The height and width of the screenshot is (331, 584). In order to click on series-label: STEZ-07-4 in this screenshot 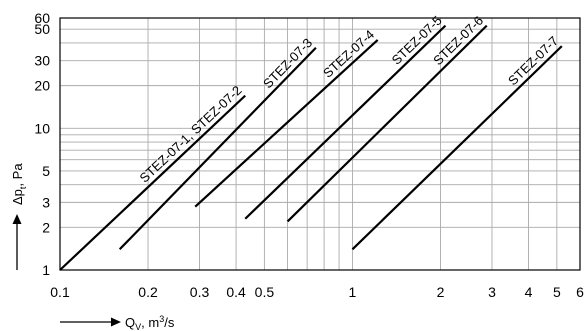, I will do `click(348, 54)`.